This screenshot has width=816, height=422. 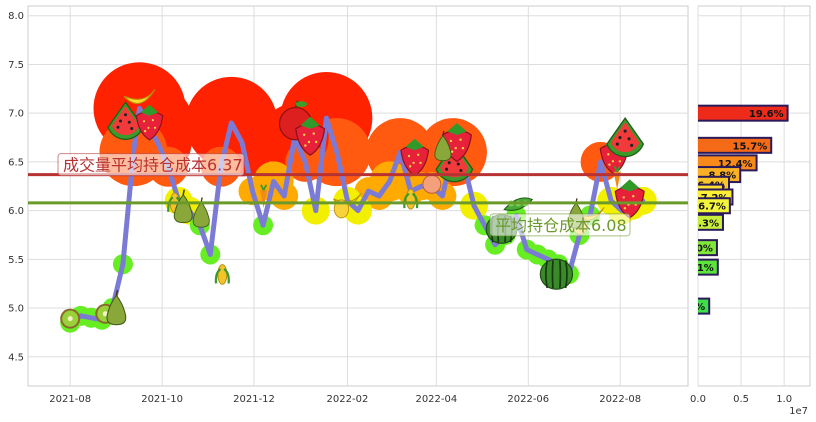 I want to click on corn-icon, so click(x=222, y=274).